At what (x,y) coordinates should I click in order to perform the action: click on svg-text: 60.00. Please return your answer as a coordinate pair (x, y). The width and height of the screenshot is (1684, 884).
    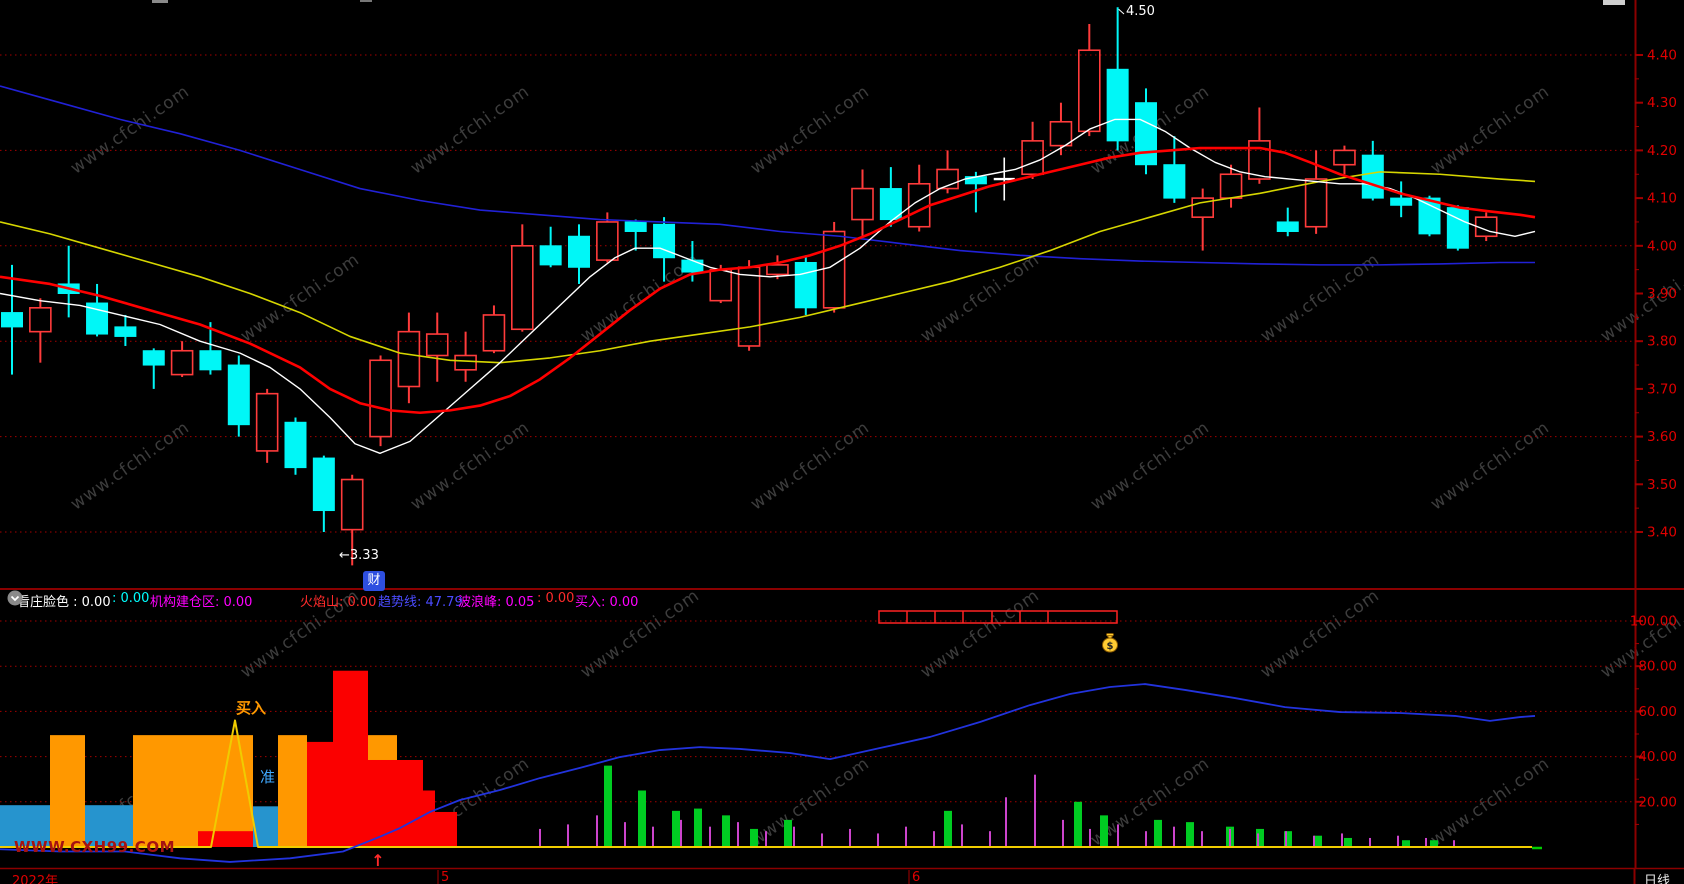
    Looking at the image, I should click on (1657, 712).